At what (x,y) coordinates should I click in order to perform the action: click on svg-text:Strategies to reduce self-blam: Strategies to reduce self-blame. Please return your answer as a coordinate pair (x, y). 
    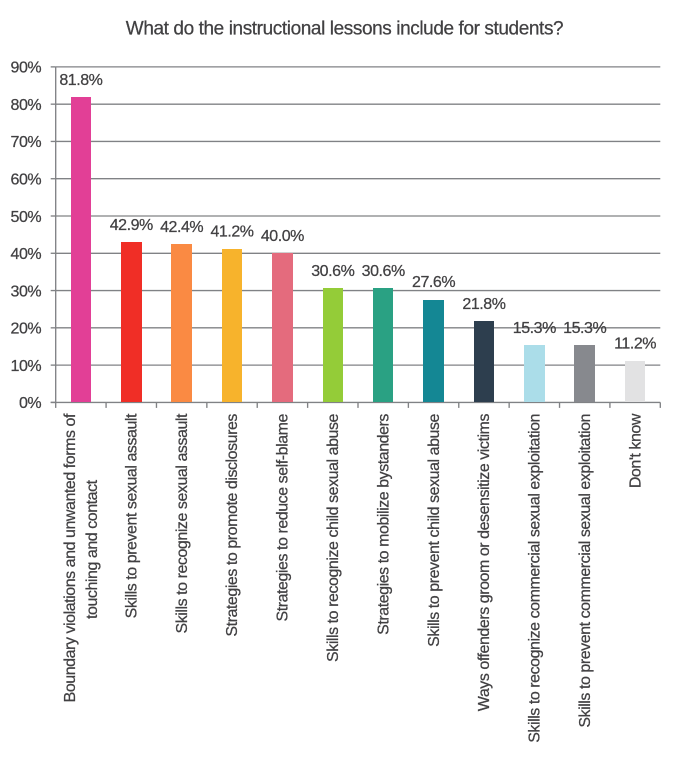
    Looking at the image, I should click on (283, 517).